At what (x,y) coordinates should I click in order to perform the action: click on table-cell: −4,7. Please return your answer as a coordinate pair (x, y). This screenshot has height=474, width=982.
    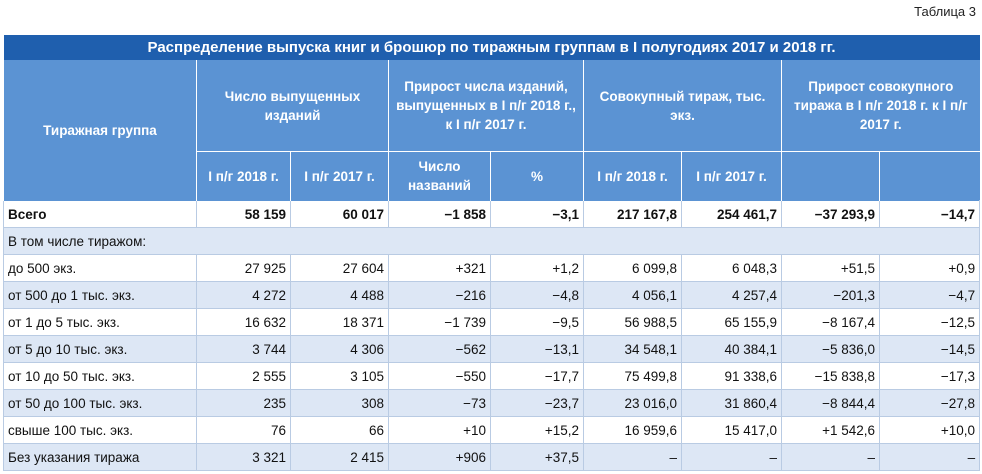
    Looking at the image, I should click on (929, 295).